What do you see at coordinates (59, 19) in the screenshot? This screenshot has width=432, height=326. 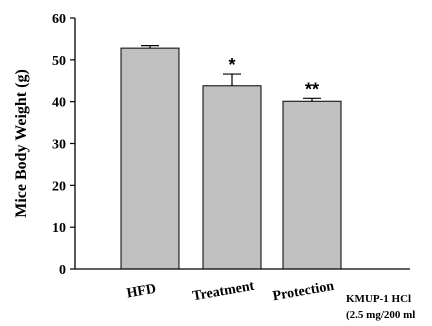 I see `y-tick-label: 60` at bounding box center [59, 19].